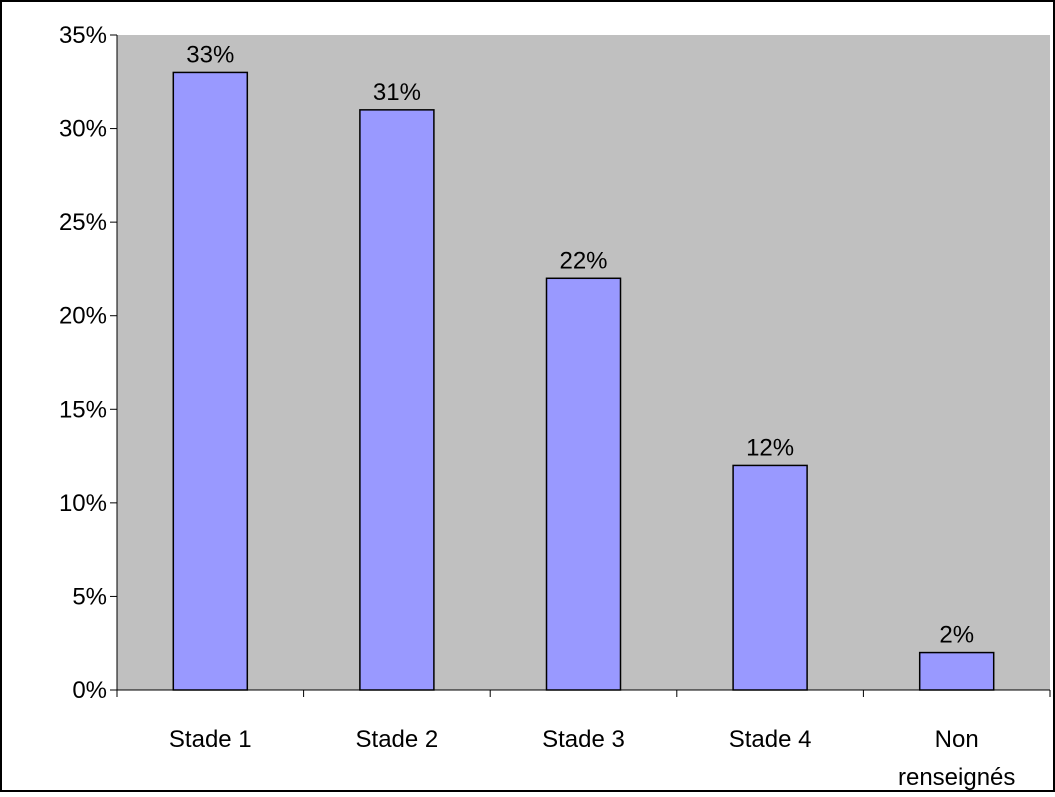 This screenshot has width=1055, height=797. I want to click on y-axis-labels: 0% 5% 10% 15% 20% 25% 30% 35%, so click(83, 363).